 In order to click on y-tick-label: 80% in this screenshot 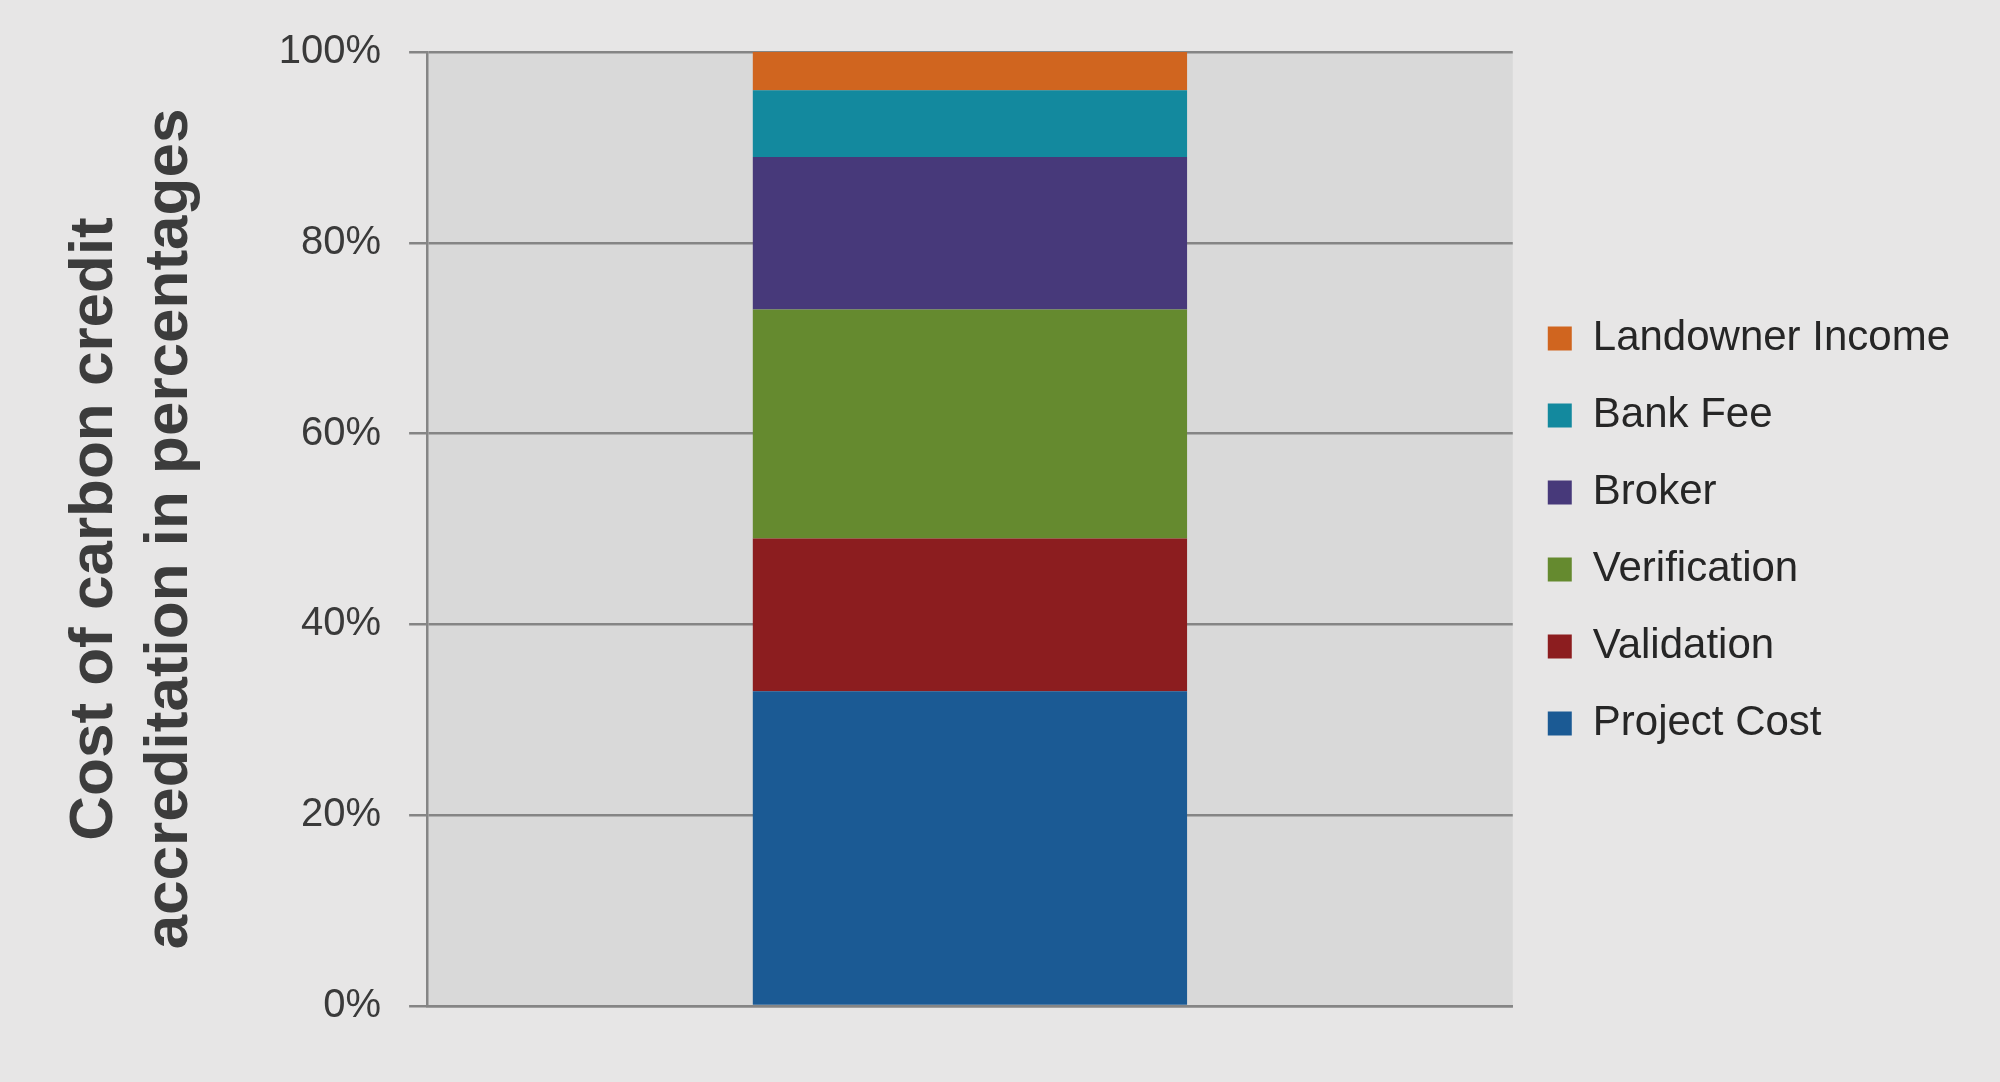, I will do `click(341, 239)`.